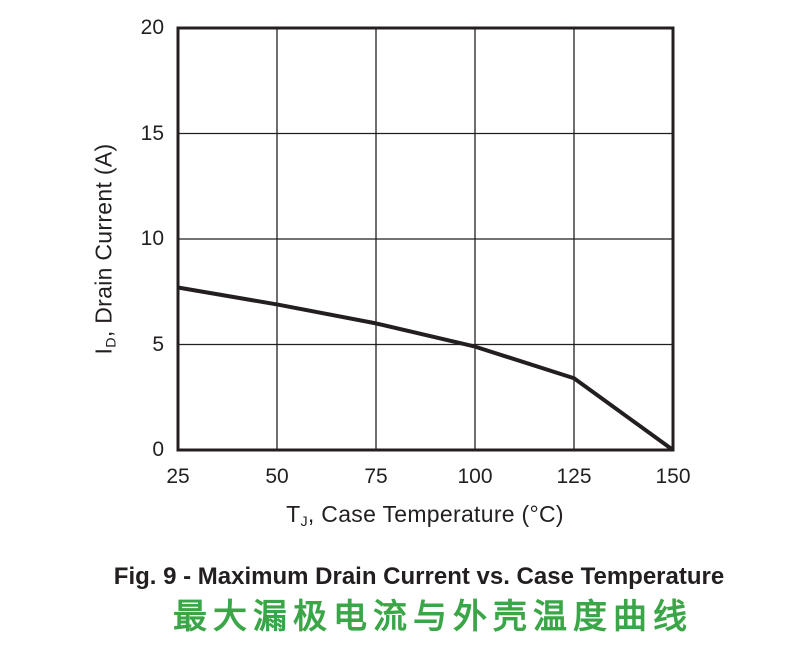  I want to click on x-axis-title: TJ, Case Temperature (°C), so click(401, 515).